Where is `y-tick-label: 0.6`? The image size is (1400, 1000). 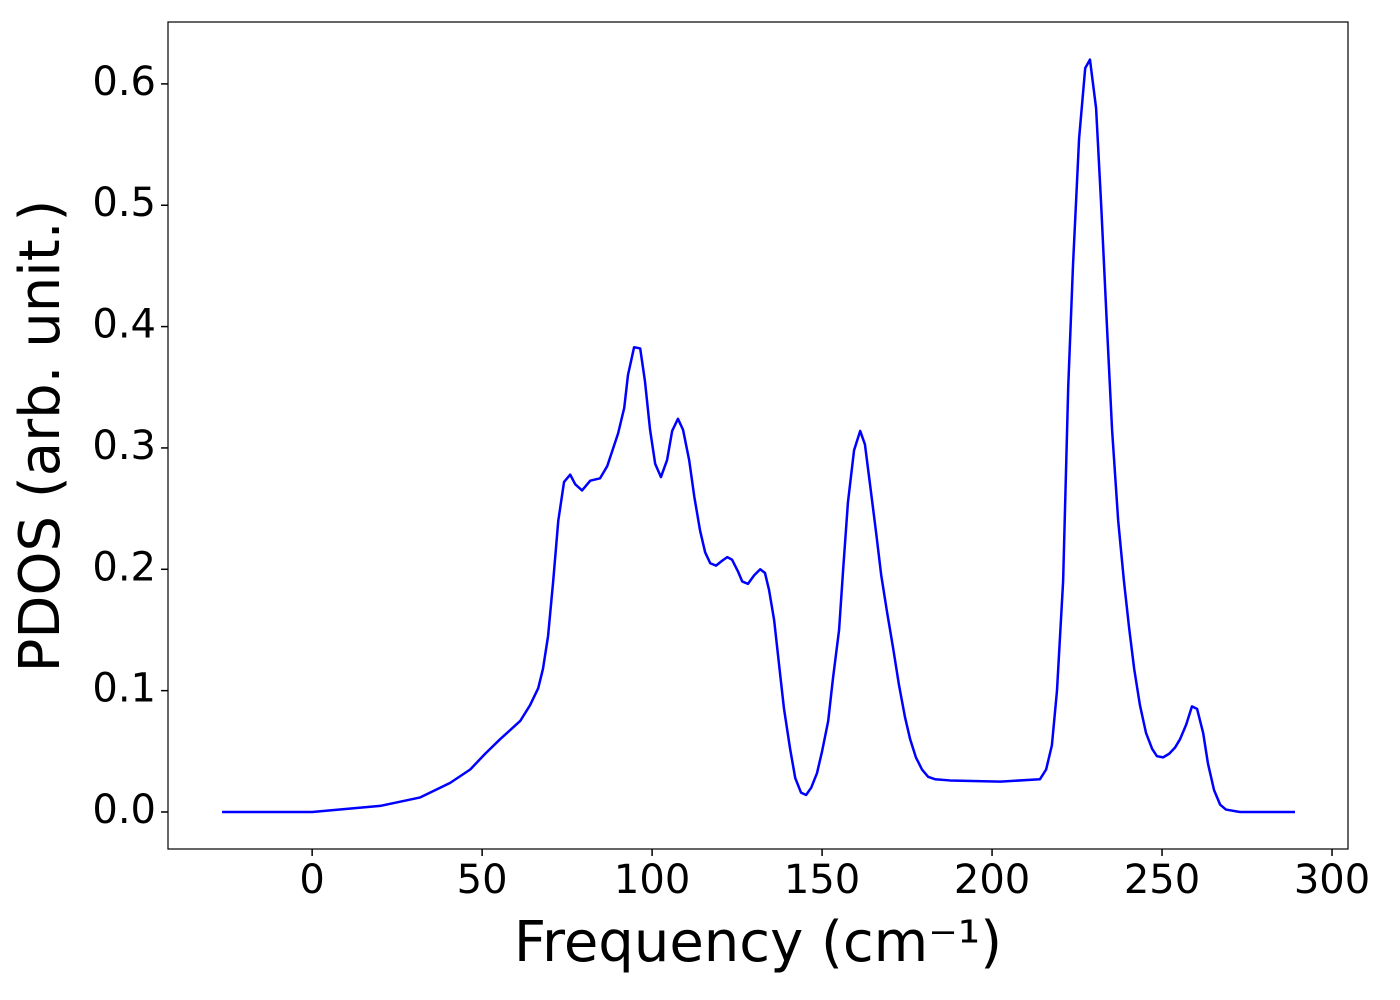
y-tick-label: 0.6 is located at coordinates (124, 82).